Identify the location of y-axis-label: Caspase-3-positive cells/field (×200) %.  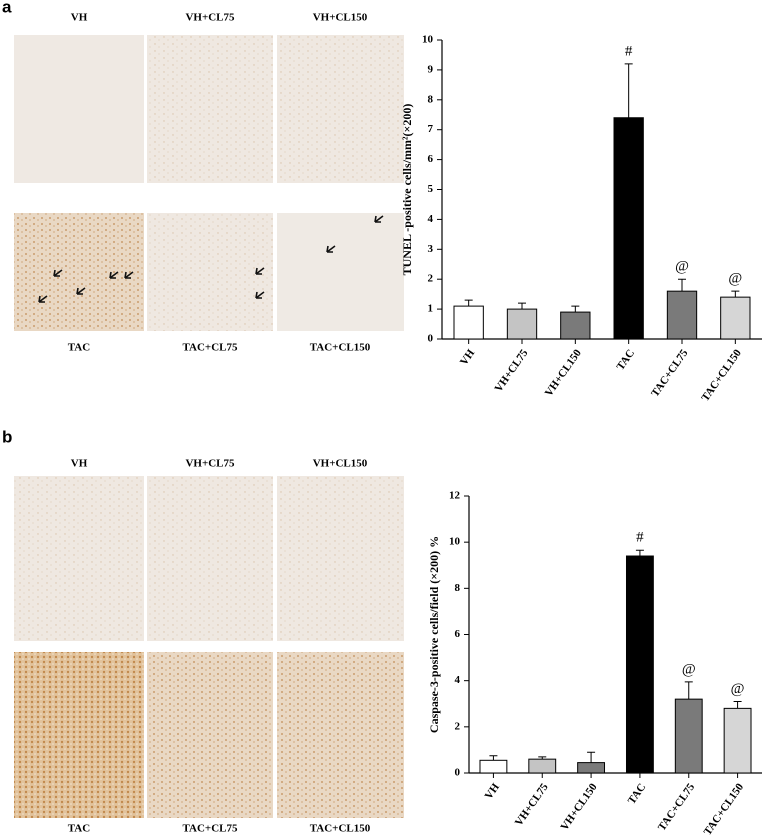
(434, 634).